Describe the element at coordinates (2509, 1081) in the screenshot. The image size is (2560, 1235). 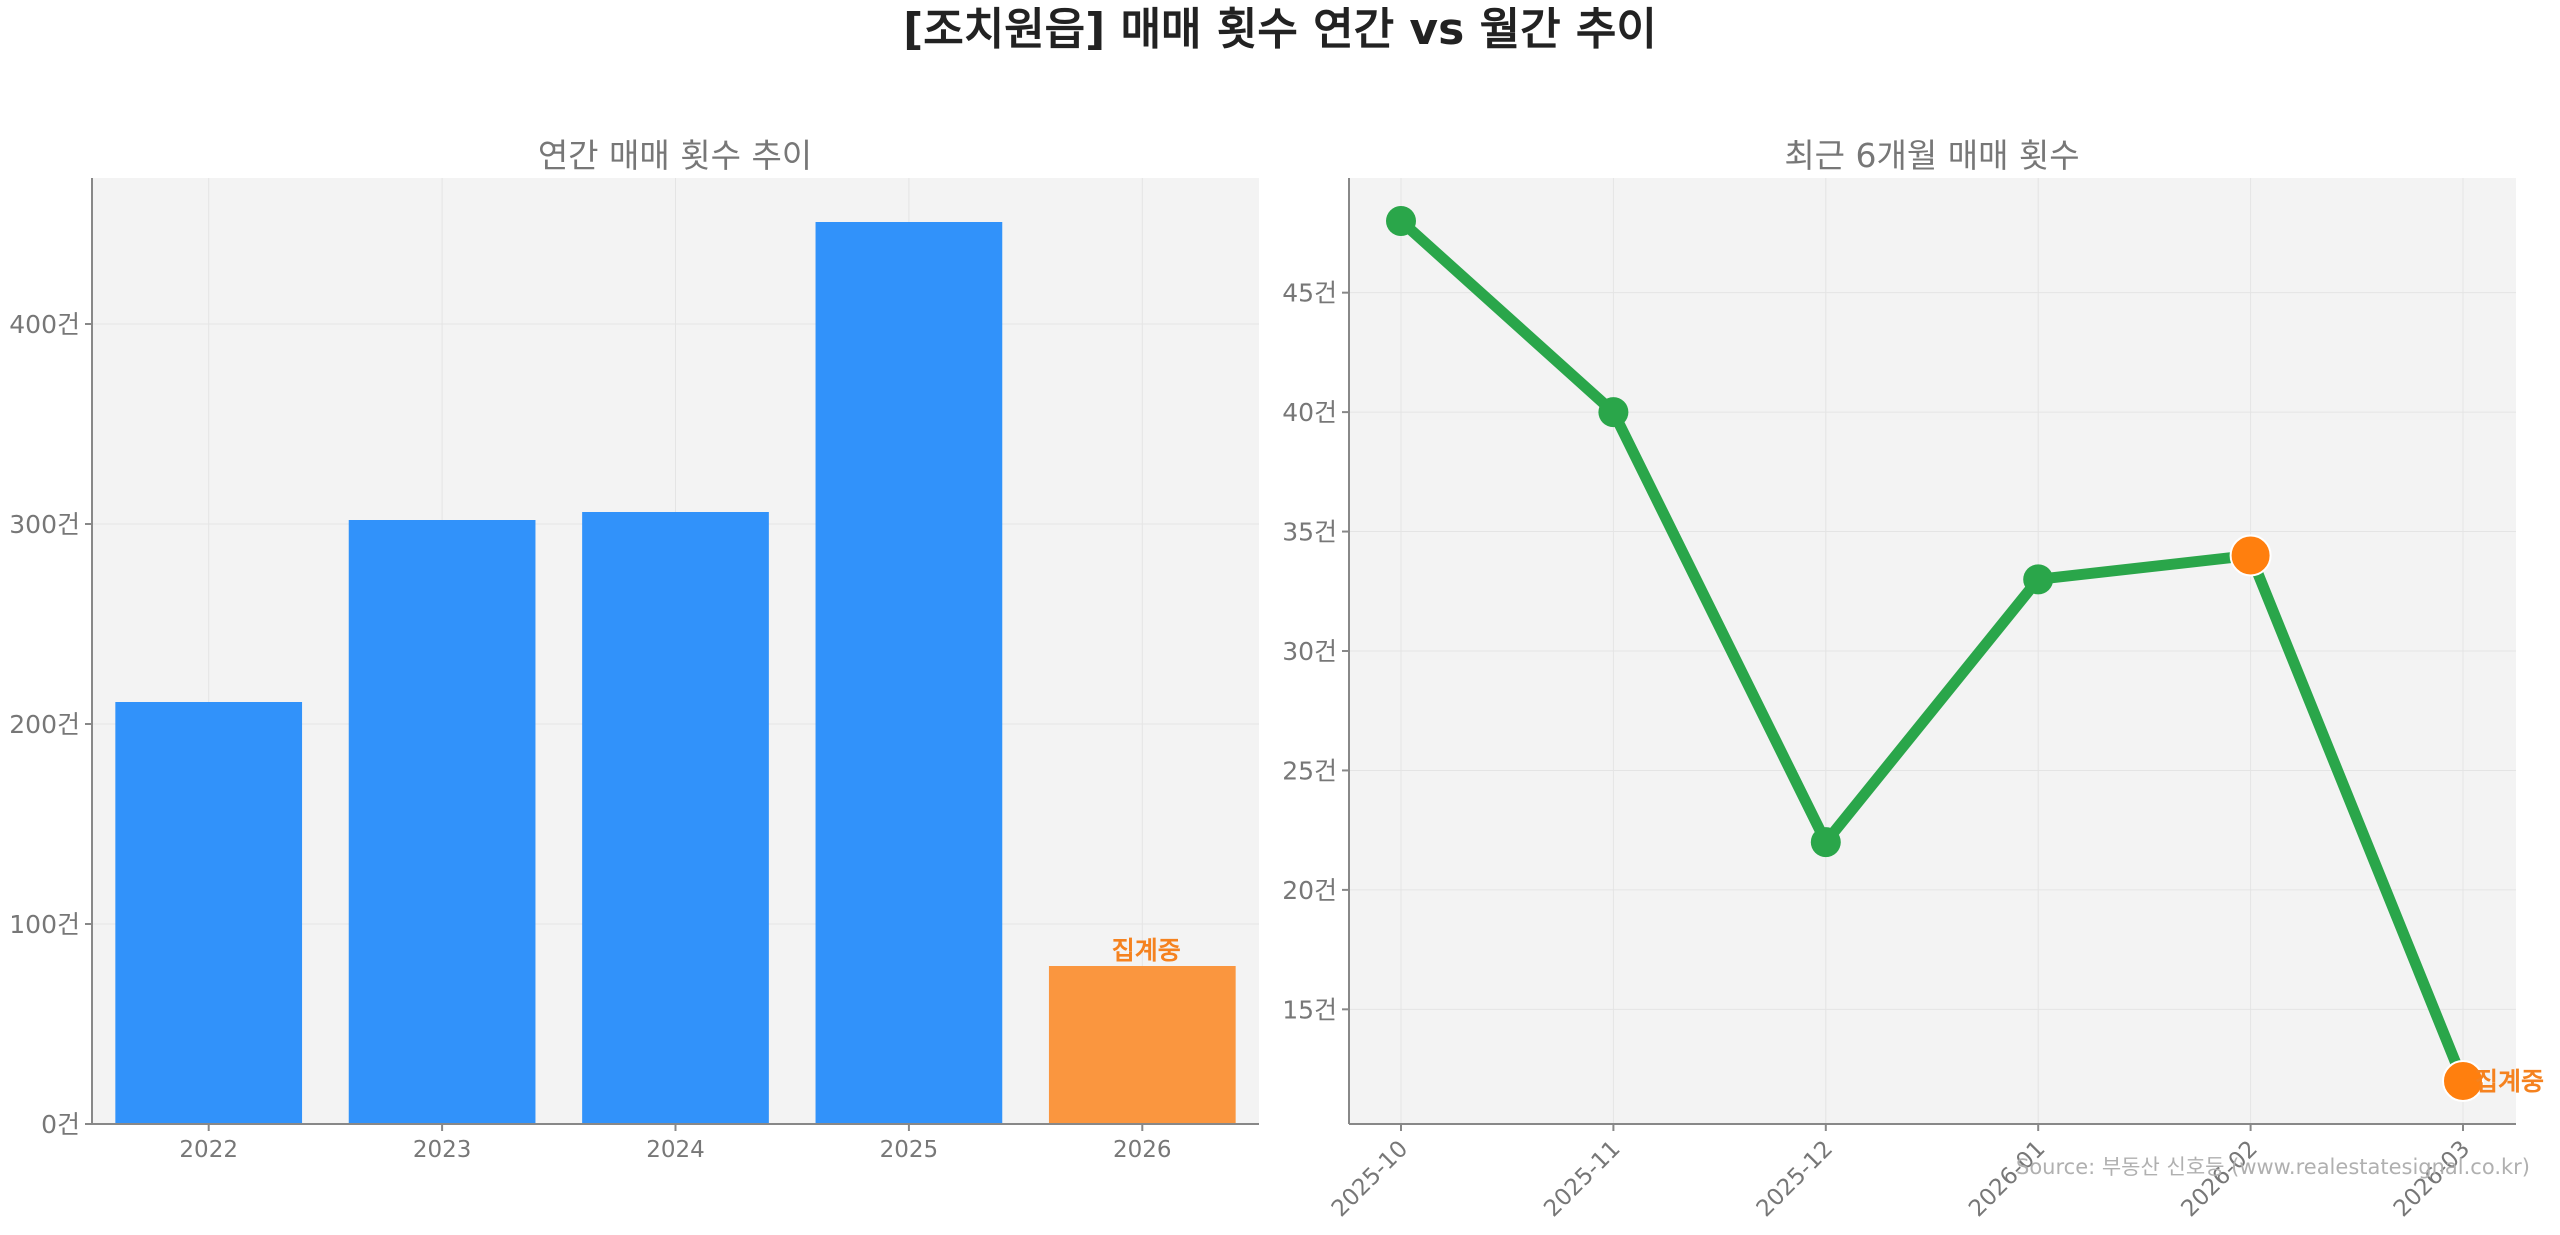
I see `line-partial-label: 집계중` at that location.